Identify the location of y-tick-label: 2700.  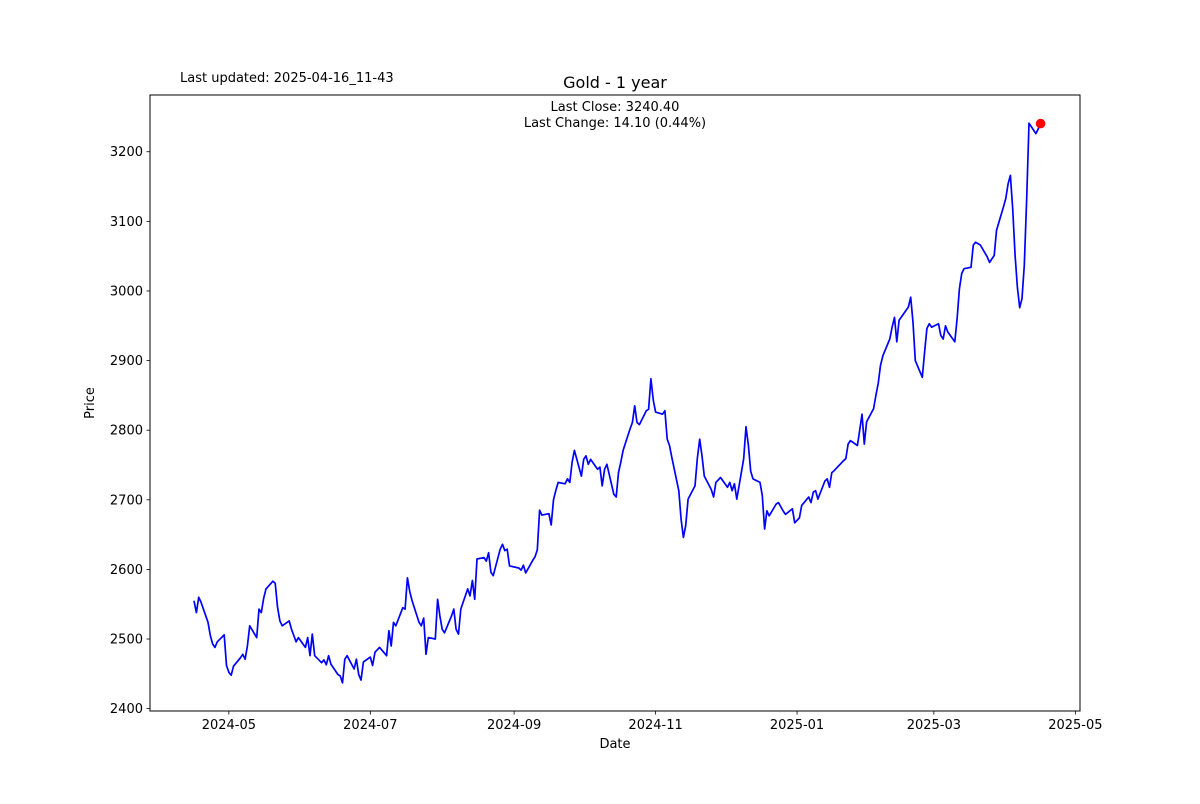
(126, 500).